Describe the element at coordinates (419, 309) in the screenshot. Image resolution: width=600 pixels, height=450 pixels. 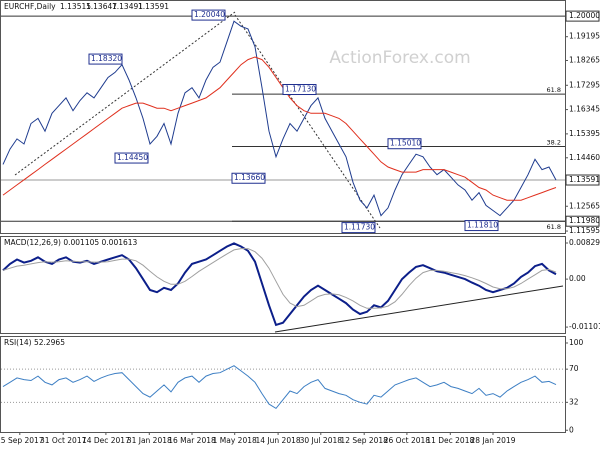
I see `trend-line` at that location.